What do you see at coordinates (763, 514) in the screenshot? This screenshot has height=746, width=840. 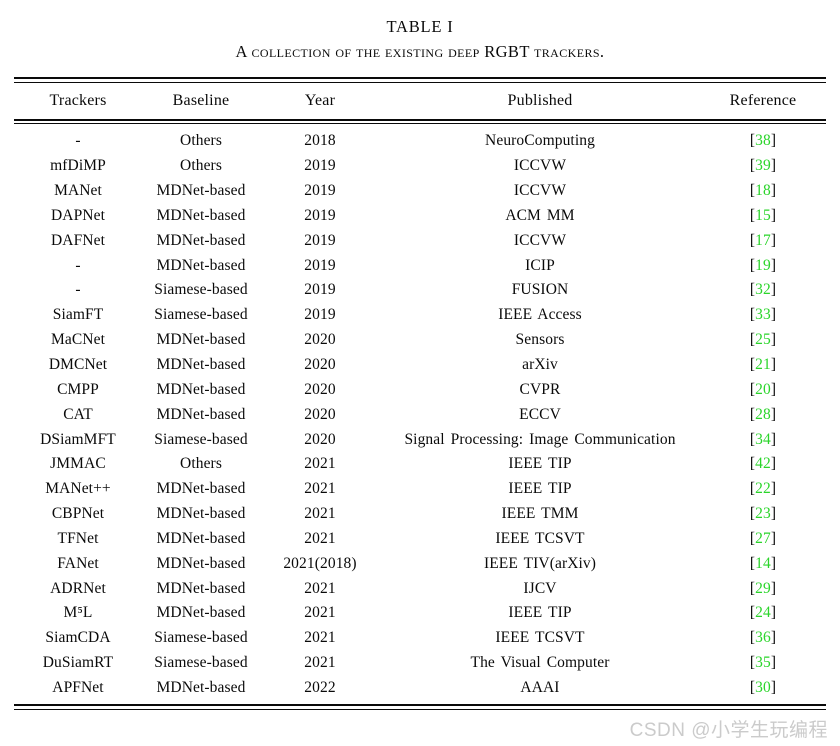 I see `citation-number: 23` at bounding box center [763, 514].